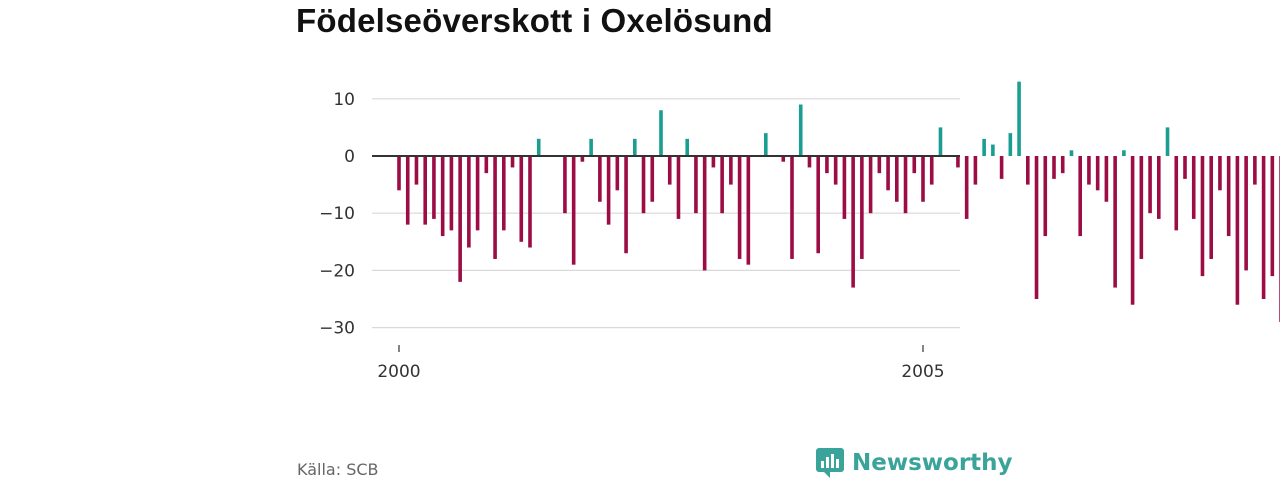 Image resolution: width=1280 pixels, height=480 pixels. What do you see at coordinates (337, 271) in the screenshot?
I see `y-tick-label: −20` at bounding box center [337, 271].